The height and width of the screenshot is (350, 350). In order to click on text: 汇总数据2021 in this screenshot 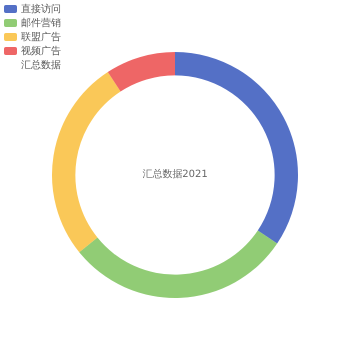, I will do `click(175, 174)`.